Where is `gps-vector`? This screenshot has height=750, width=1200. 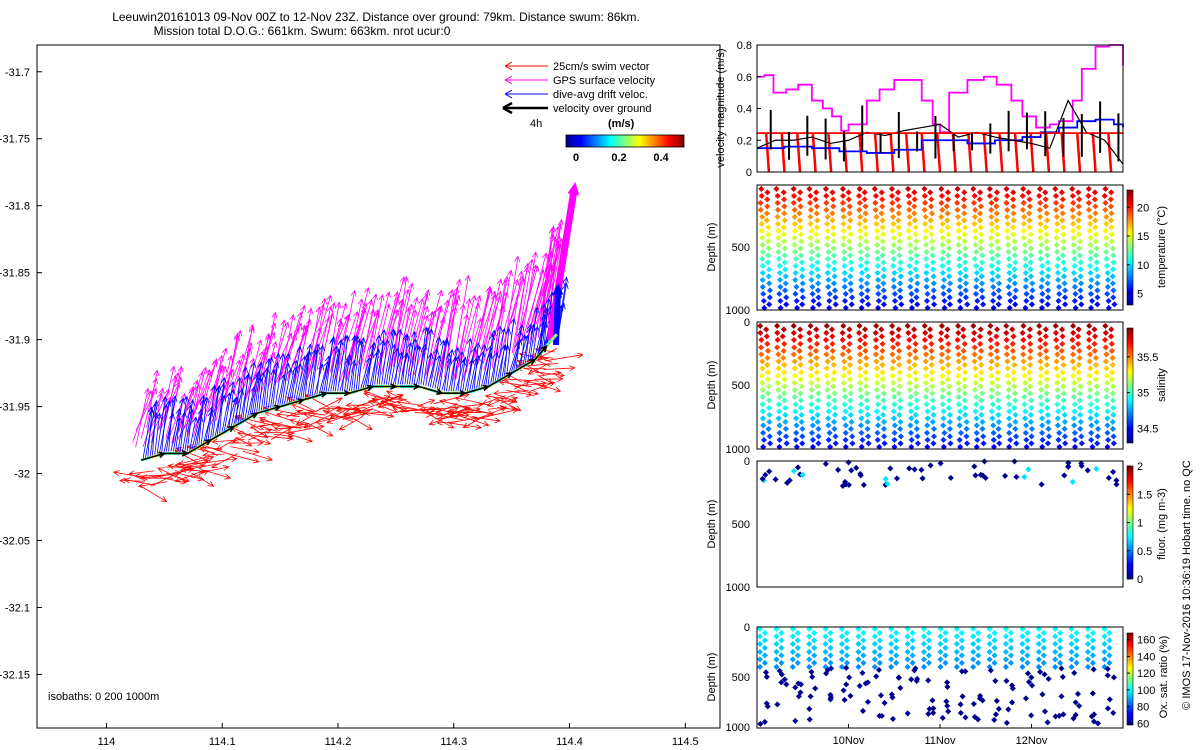 gps-vector is located at coordinates (421, 326).